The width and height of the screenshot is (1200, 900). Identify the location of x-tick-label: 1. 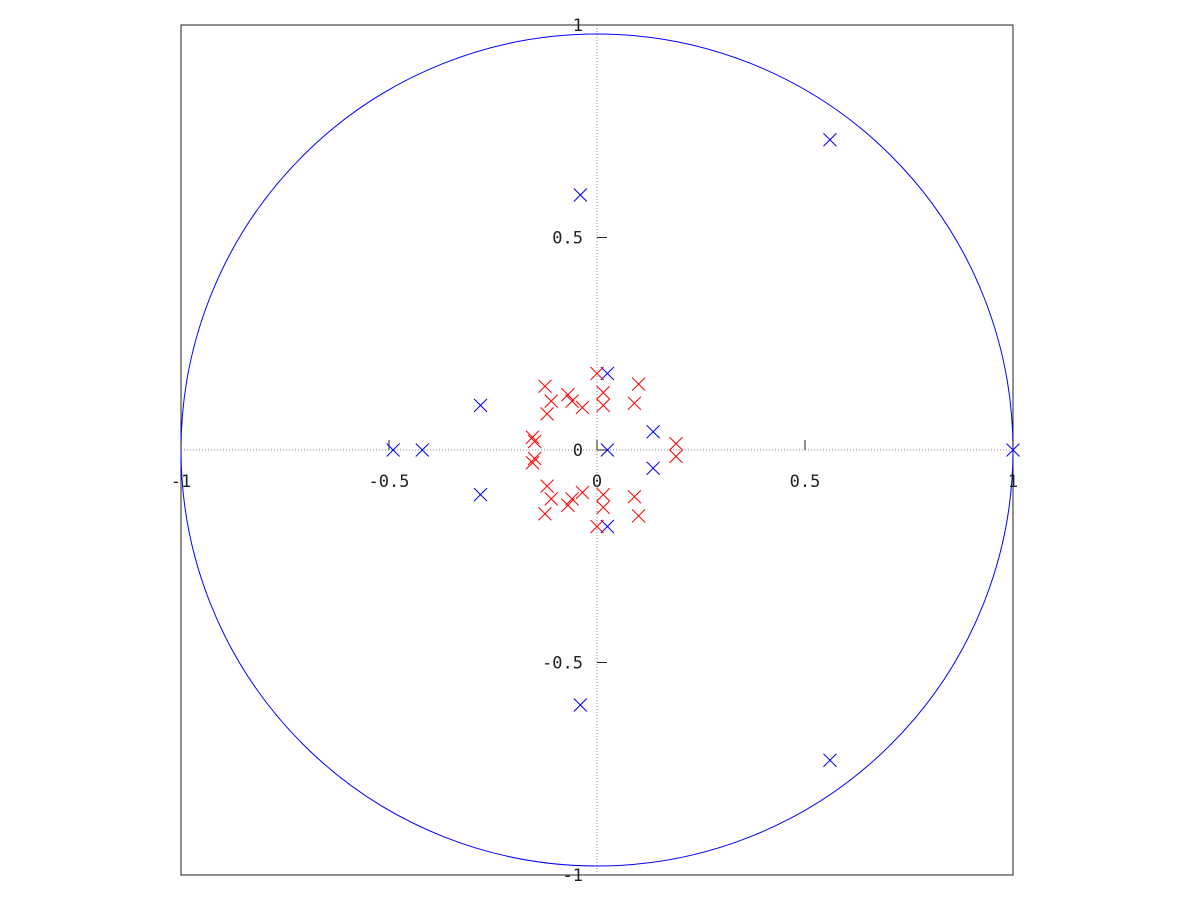
(1013, 482).